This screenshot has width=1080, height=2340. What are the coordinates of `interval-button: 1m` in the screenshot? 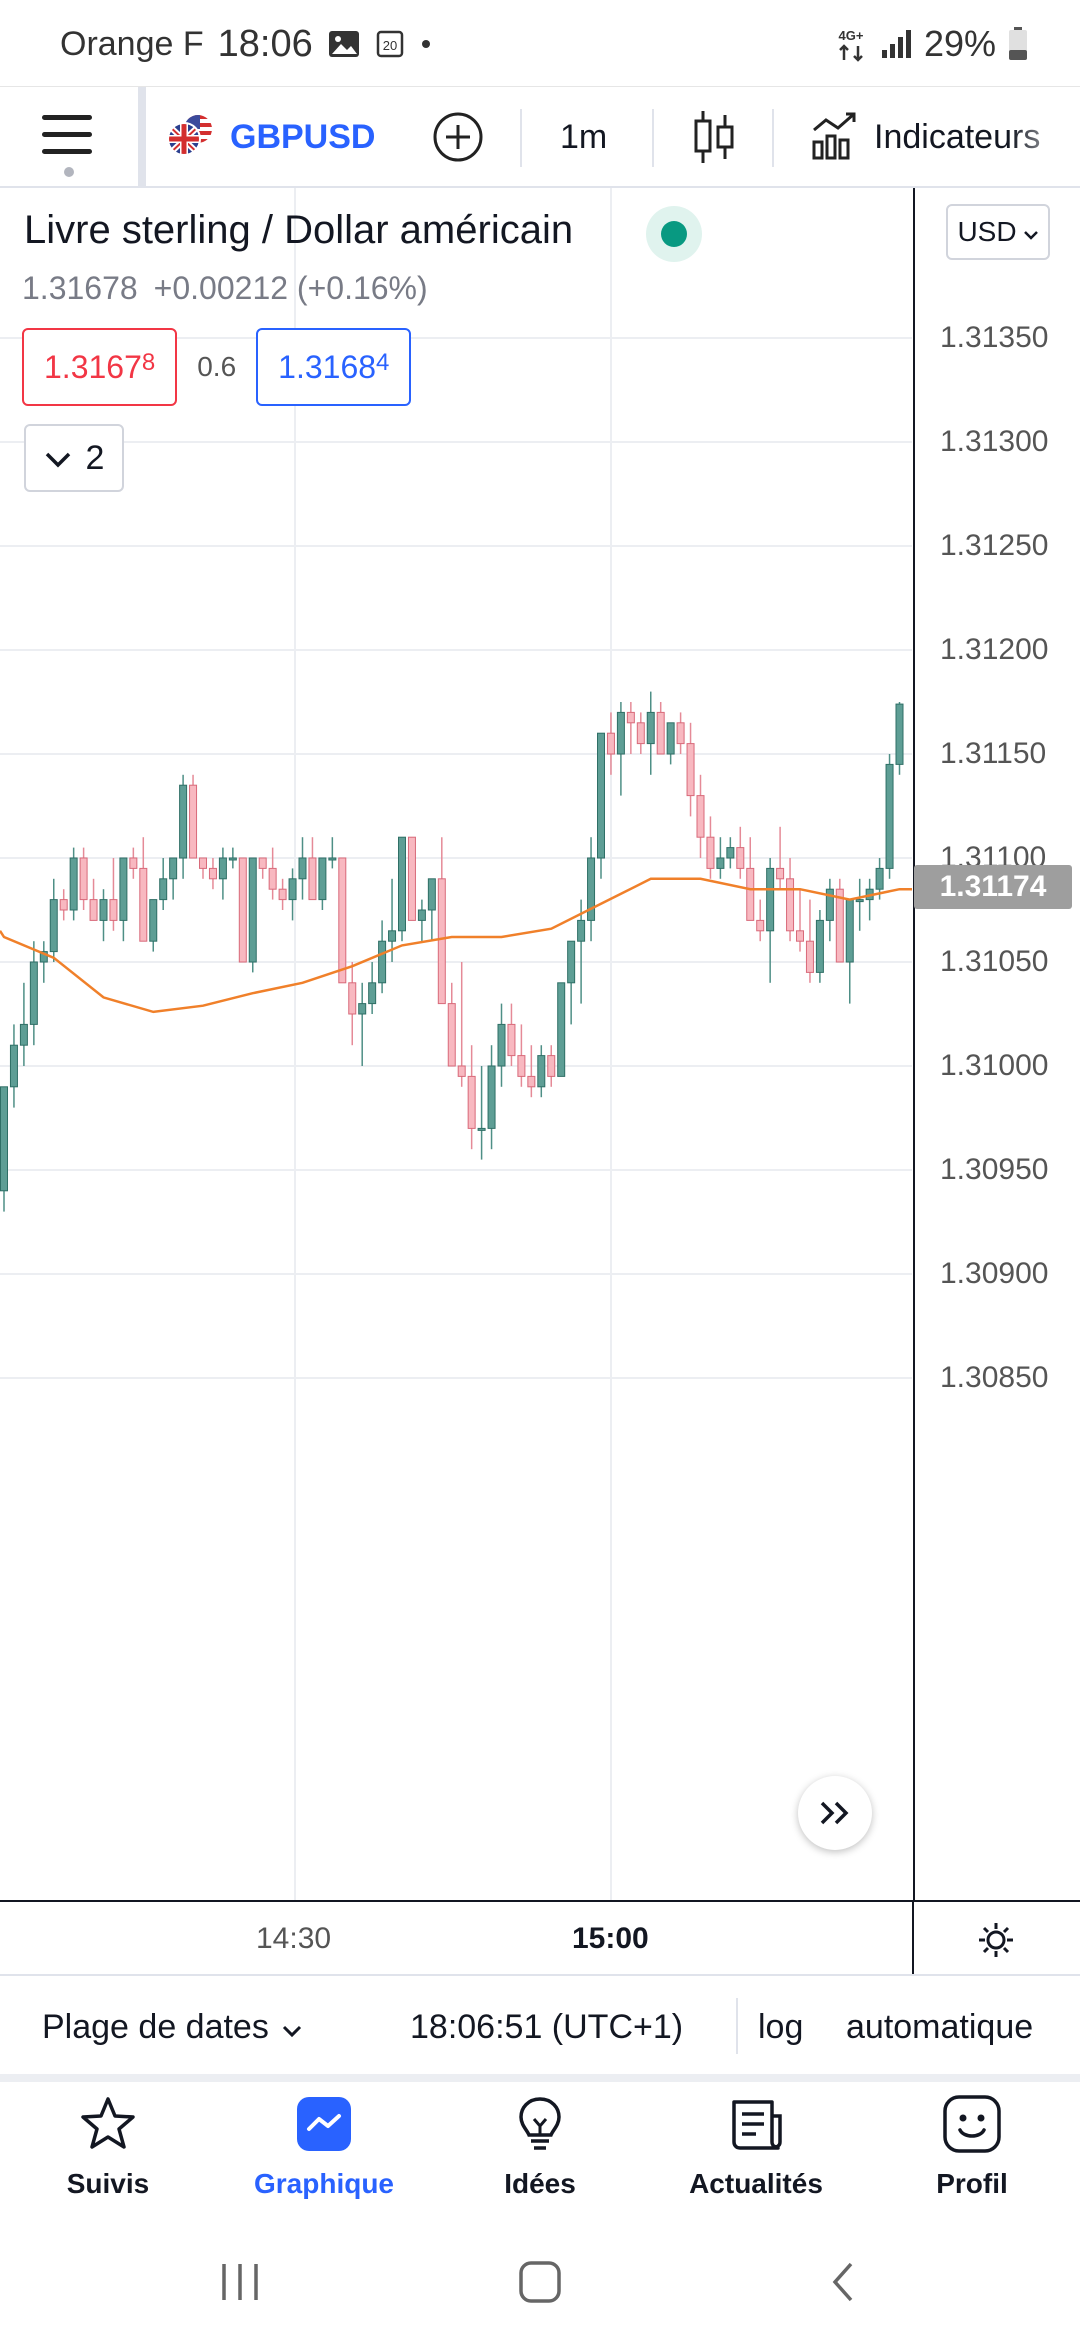 It's located at (584, 137).